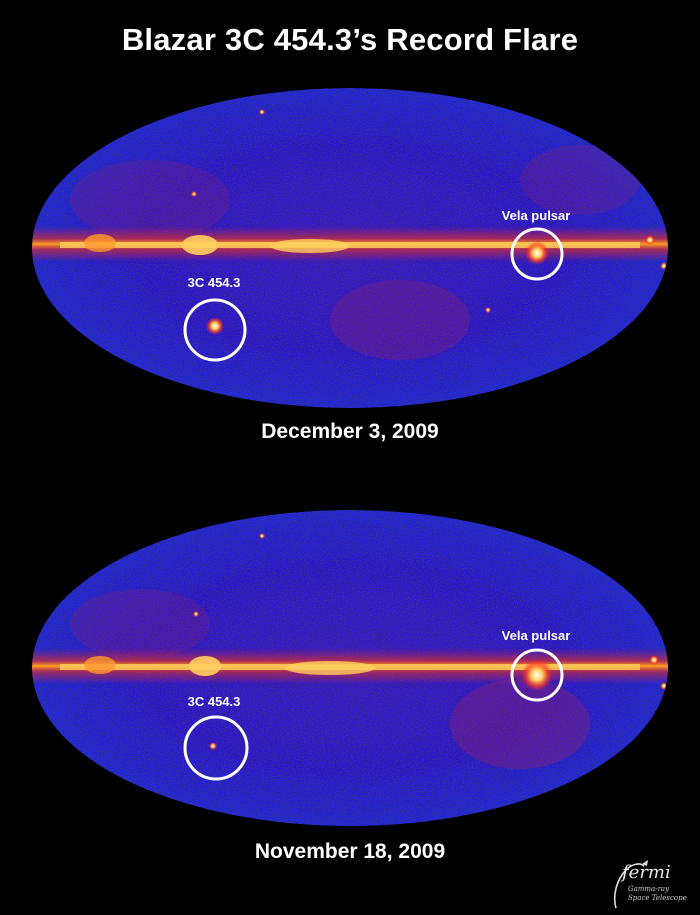 The height and width of the screenshot is (915, 700). I want to click on logo-line-2: Space Telescope, so click(657, 898).